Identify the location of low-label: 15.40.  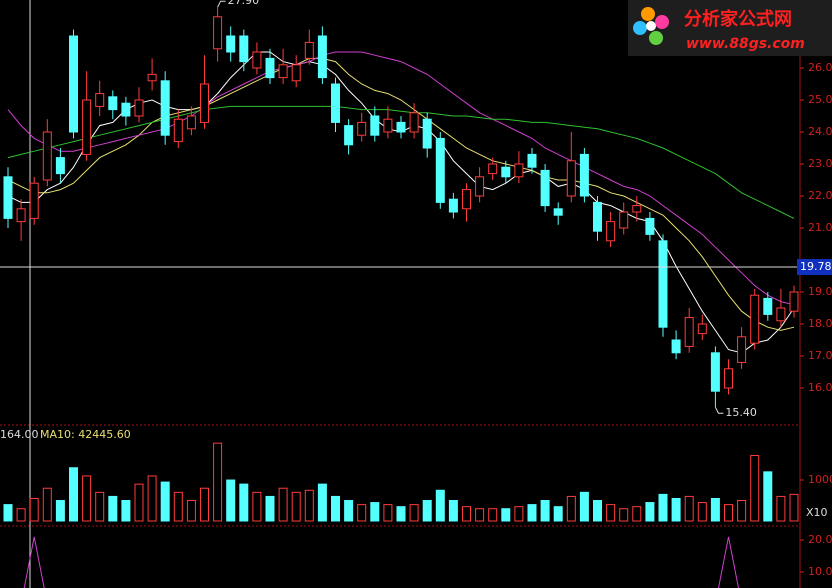
(741, 412).